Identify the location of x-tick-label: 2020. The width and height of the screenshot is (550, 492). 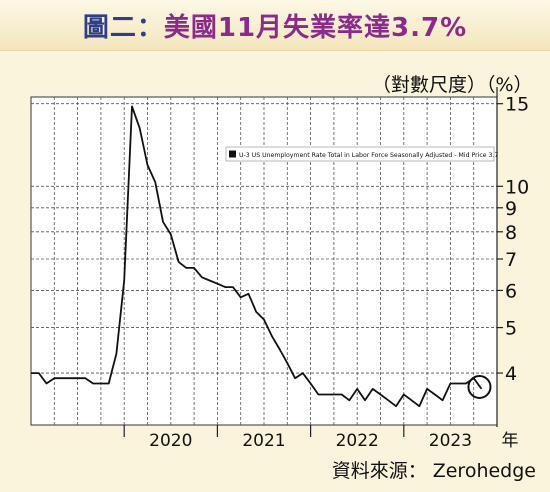
(170, 441).